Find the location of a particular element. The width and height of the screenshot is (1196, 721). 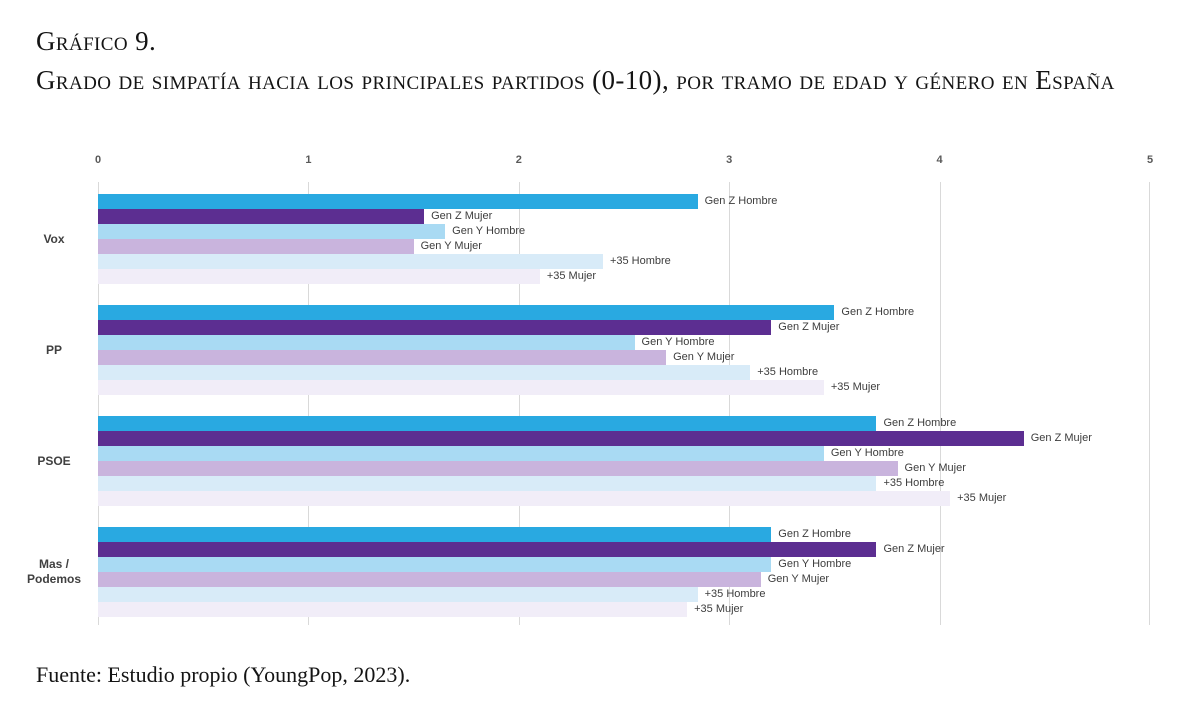

category-label: PSOE is located at coordinates (54, 460).